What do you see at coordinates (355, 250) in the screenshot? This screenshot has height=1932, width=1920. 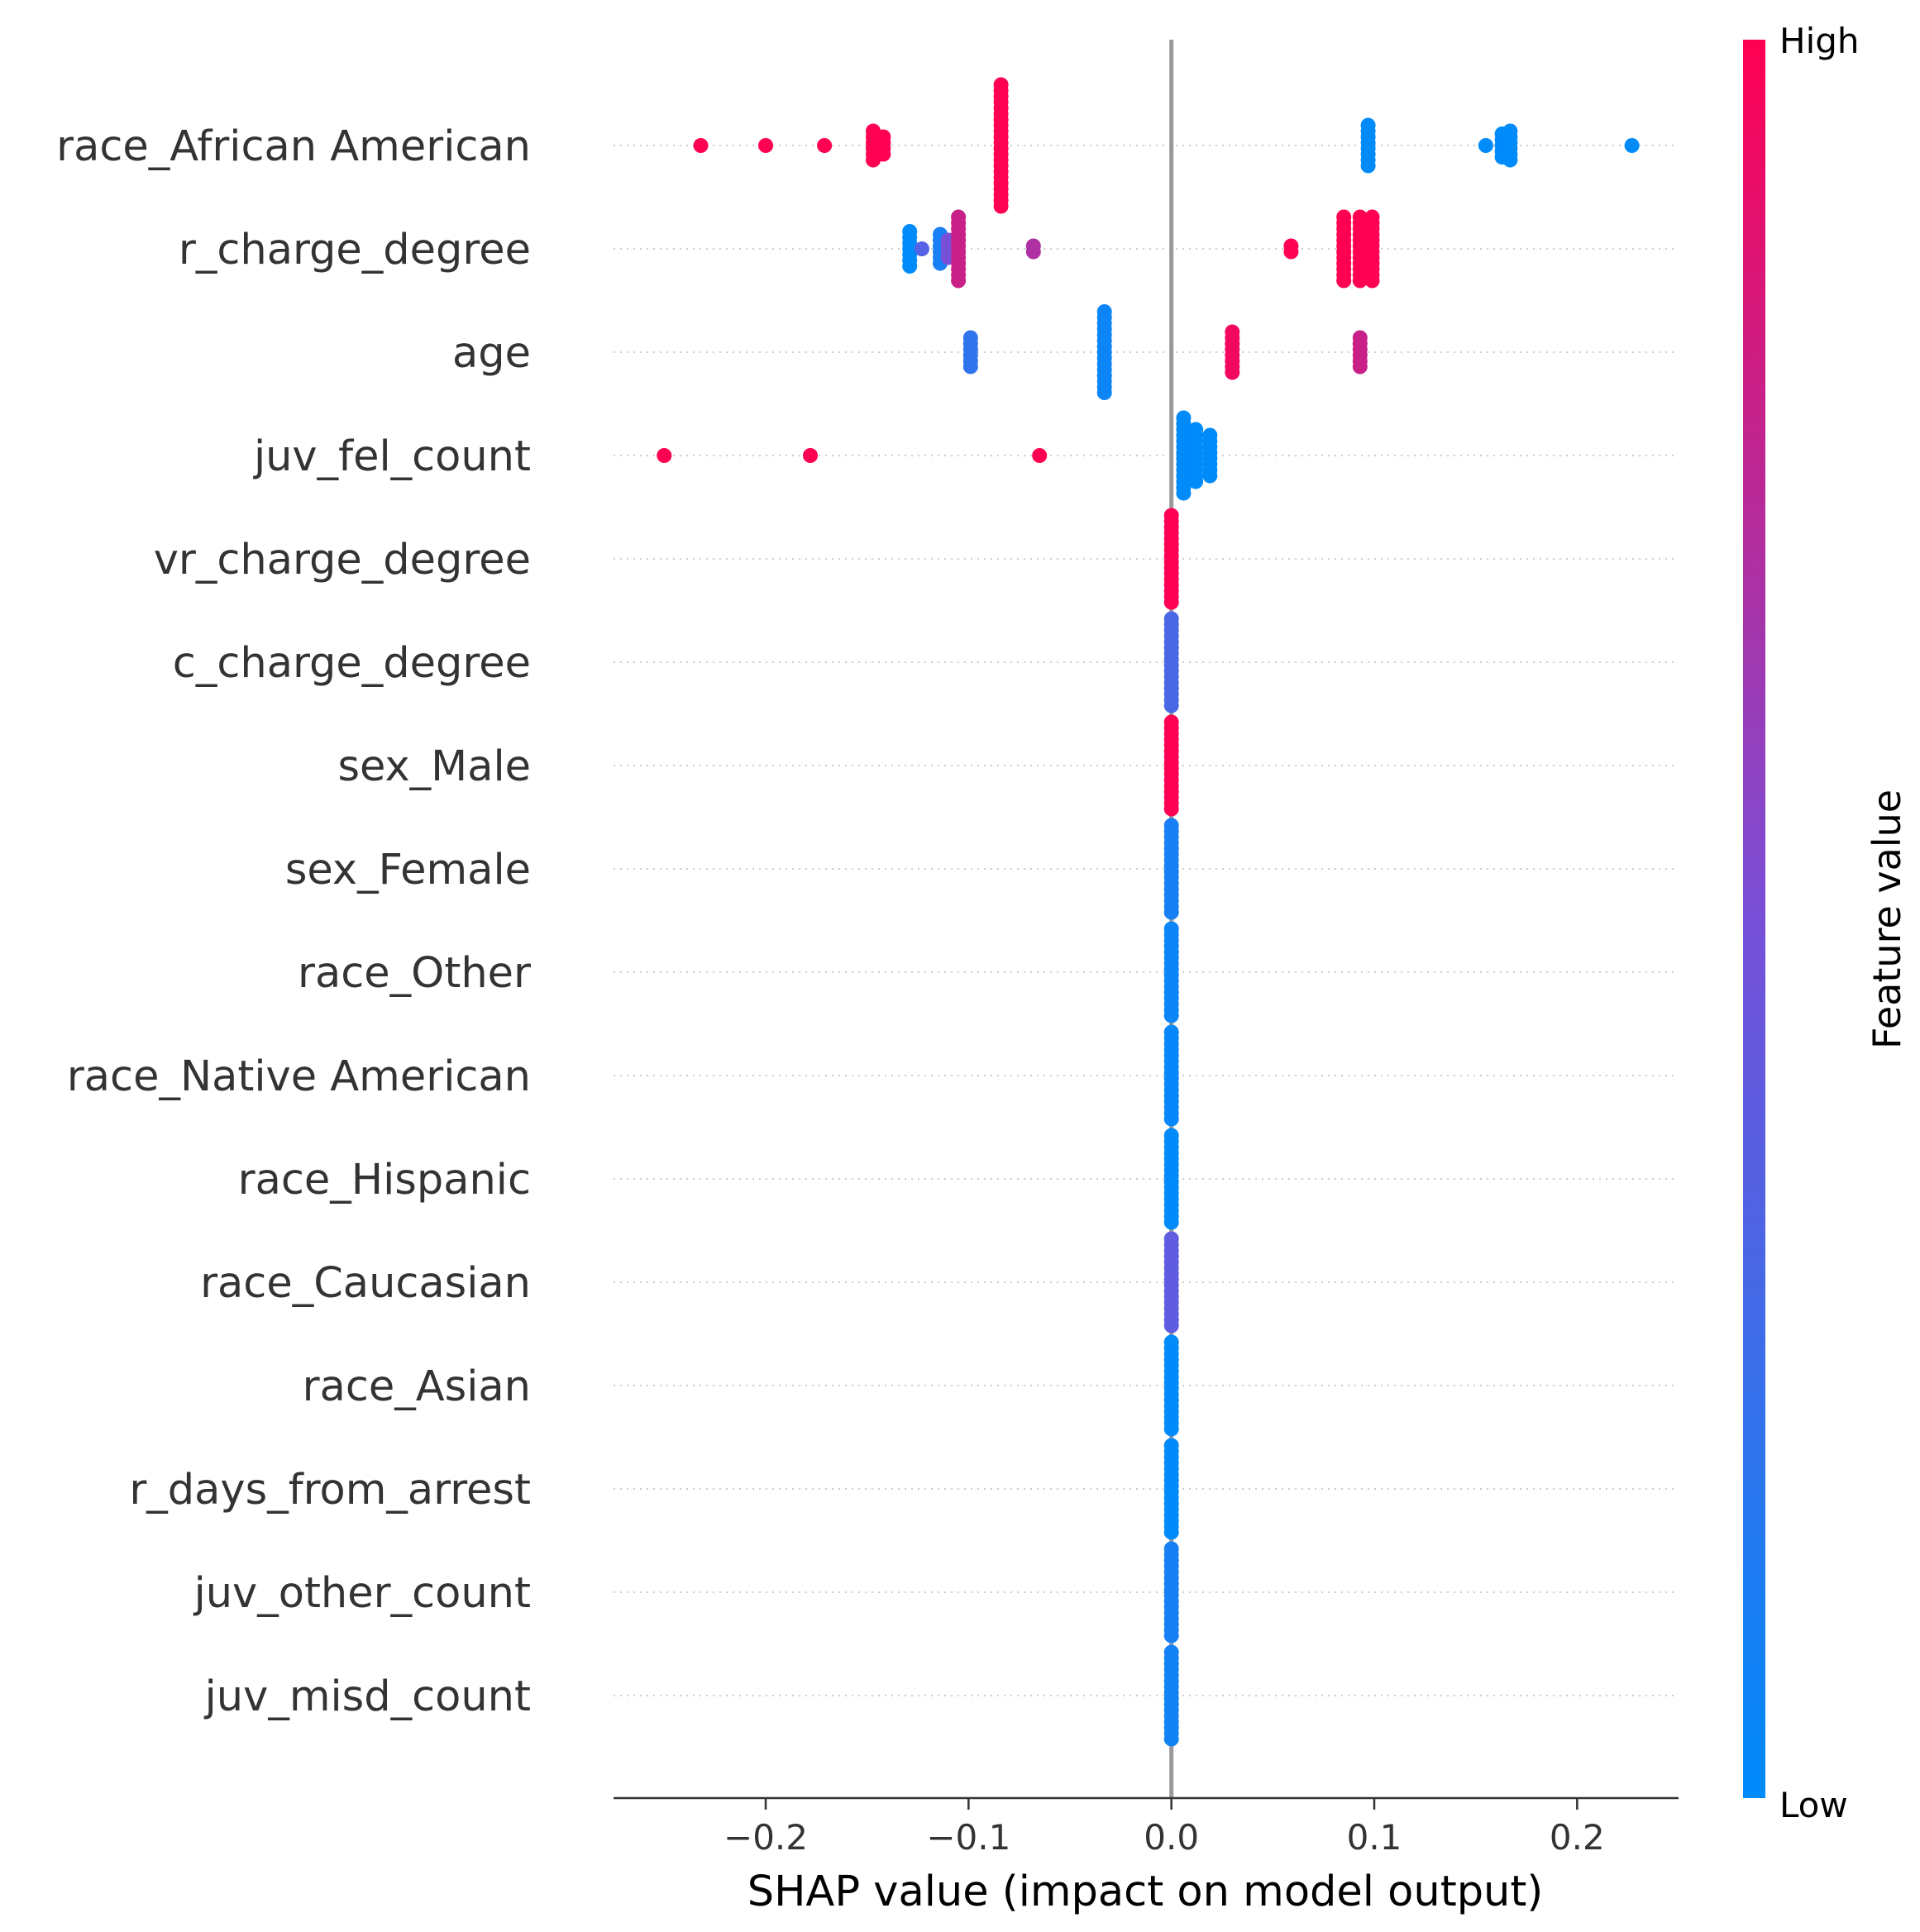 I see `feature-label: r_charge_degree` at bounding box center [355, 250].